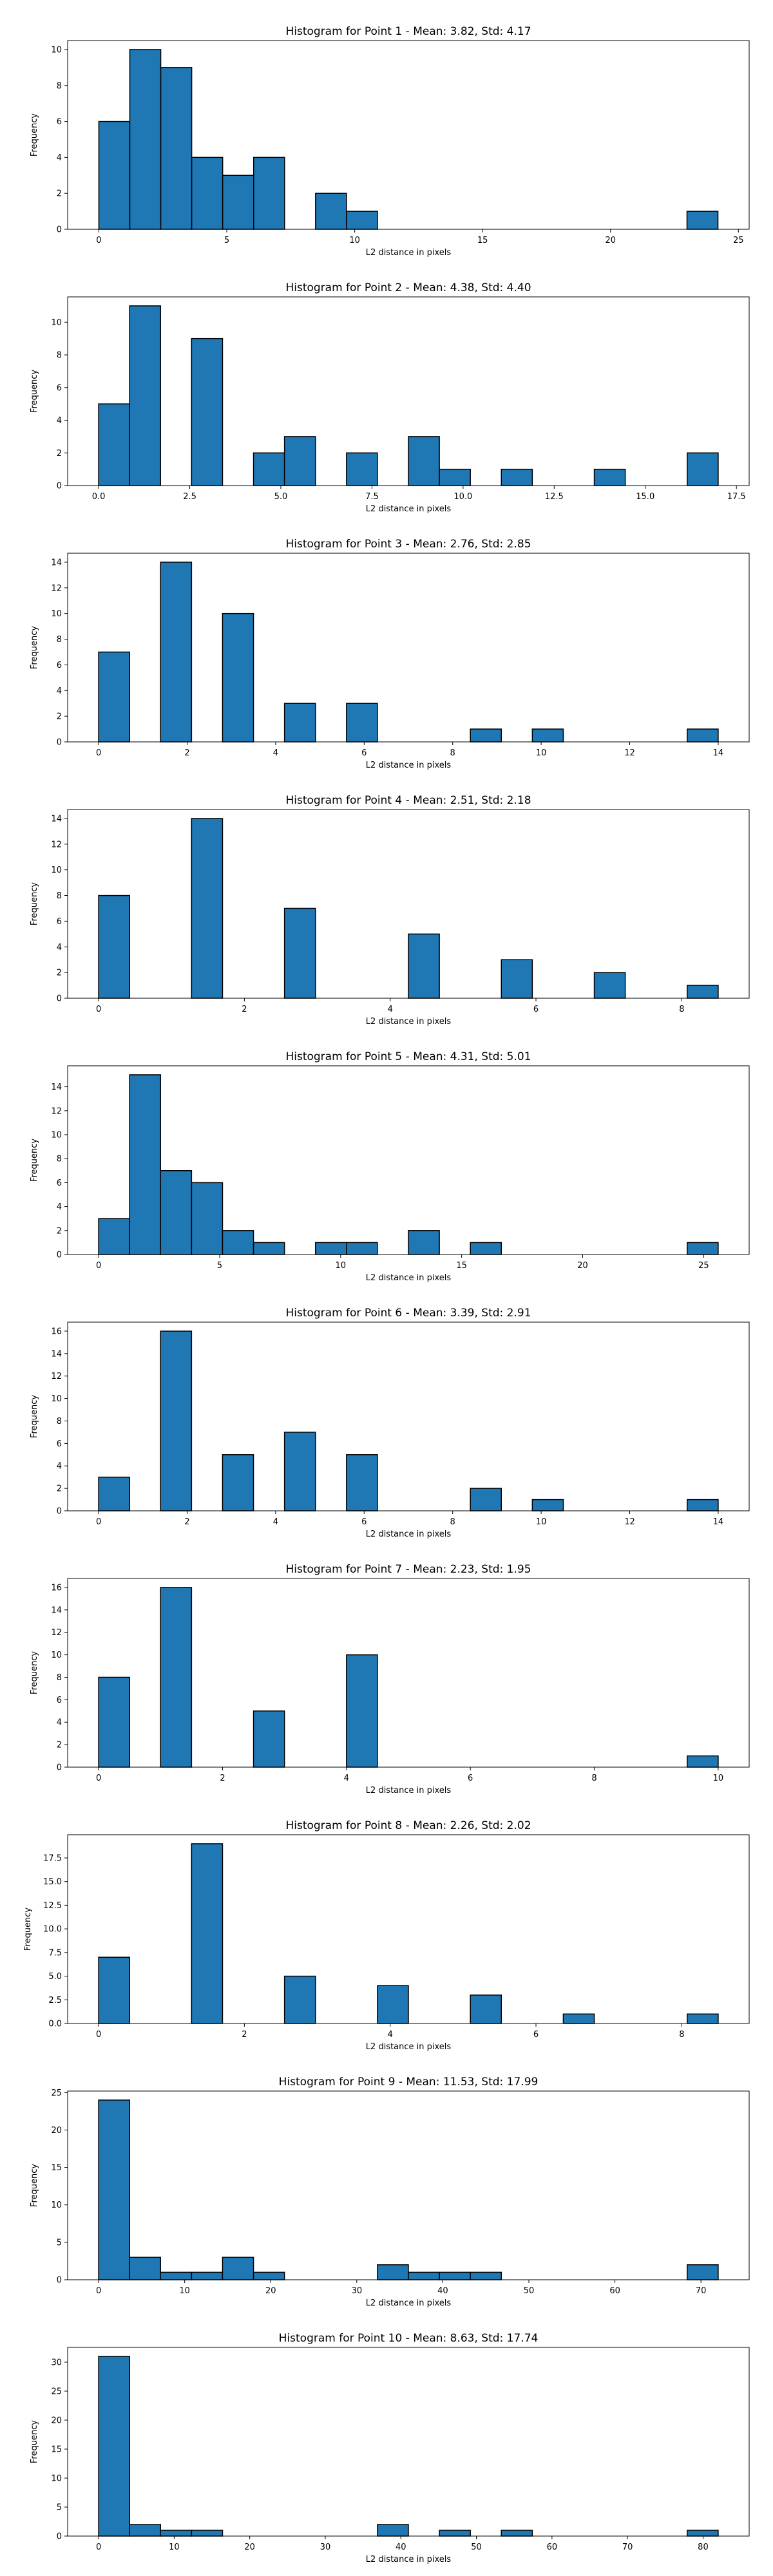 This screenshot has height=2576, width=773. I want to click on x-tick-label: 0.0, so click(99, 497).